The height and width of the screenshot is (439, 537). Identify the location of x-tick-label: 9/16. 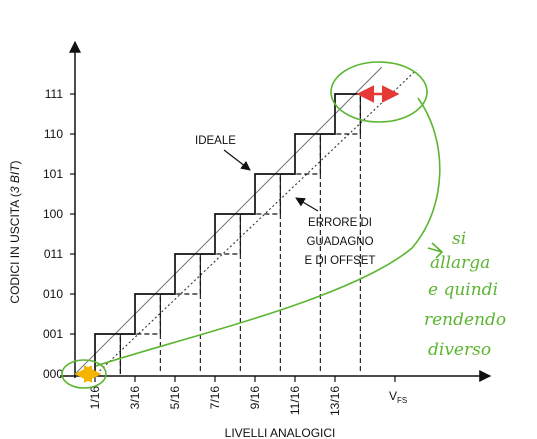
(255, 398).